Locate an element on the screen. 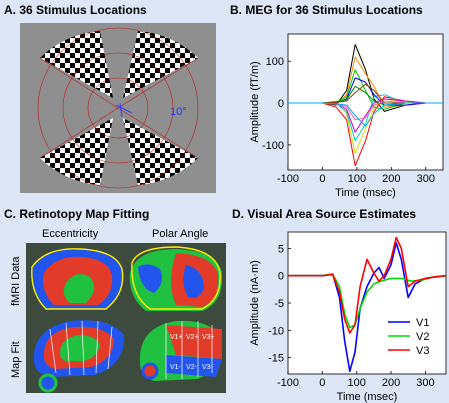  area-label-v1-minus: V1- is located at coordinates (176, 367).